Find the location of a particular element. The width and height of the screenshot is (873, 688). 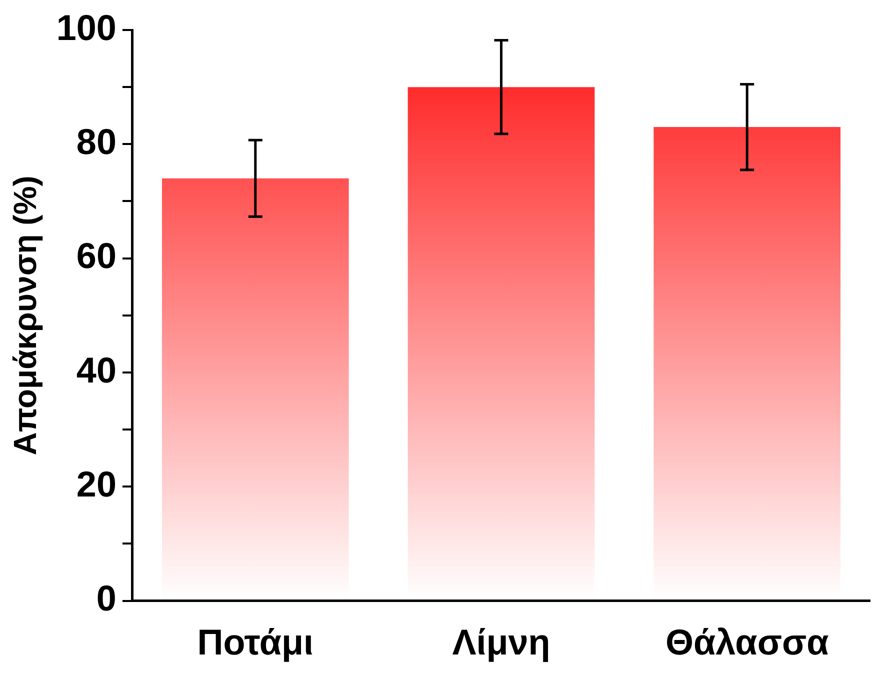

y-tick-label: 20 is located at coordinates (96, 484).